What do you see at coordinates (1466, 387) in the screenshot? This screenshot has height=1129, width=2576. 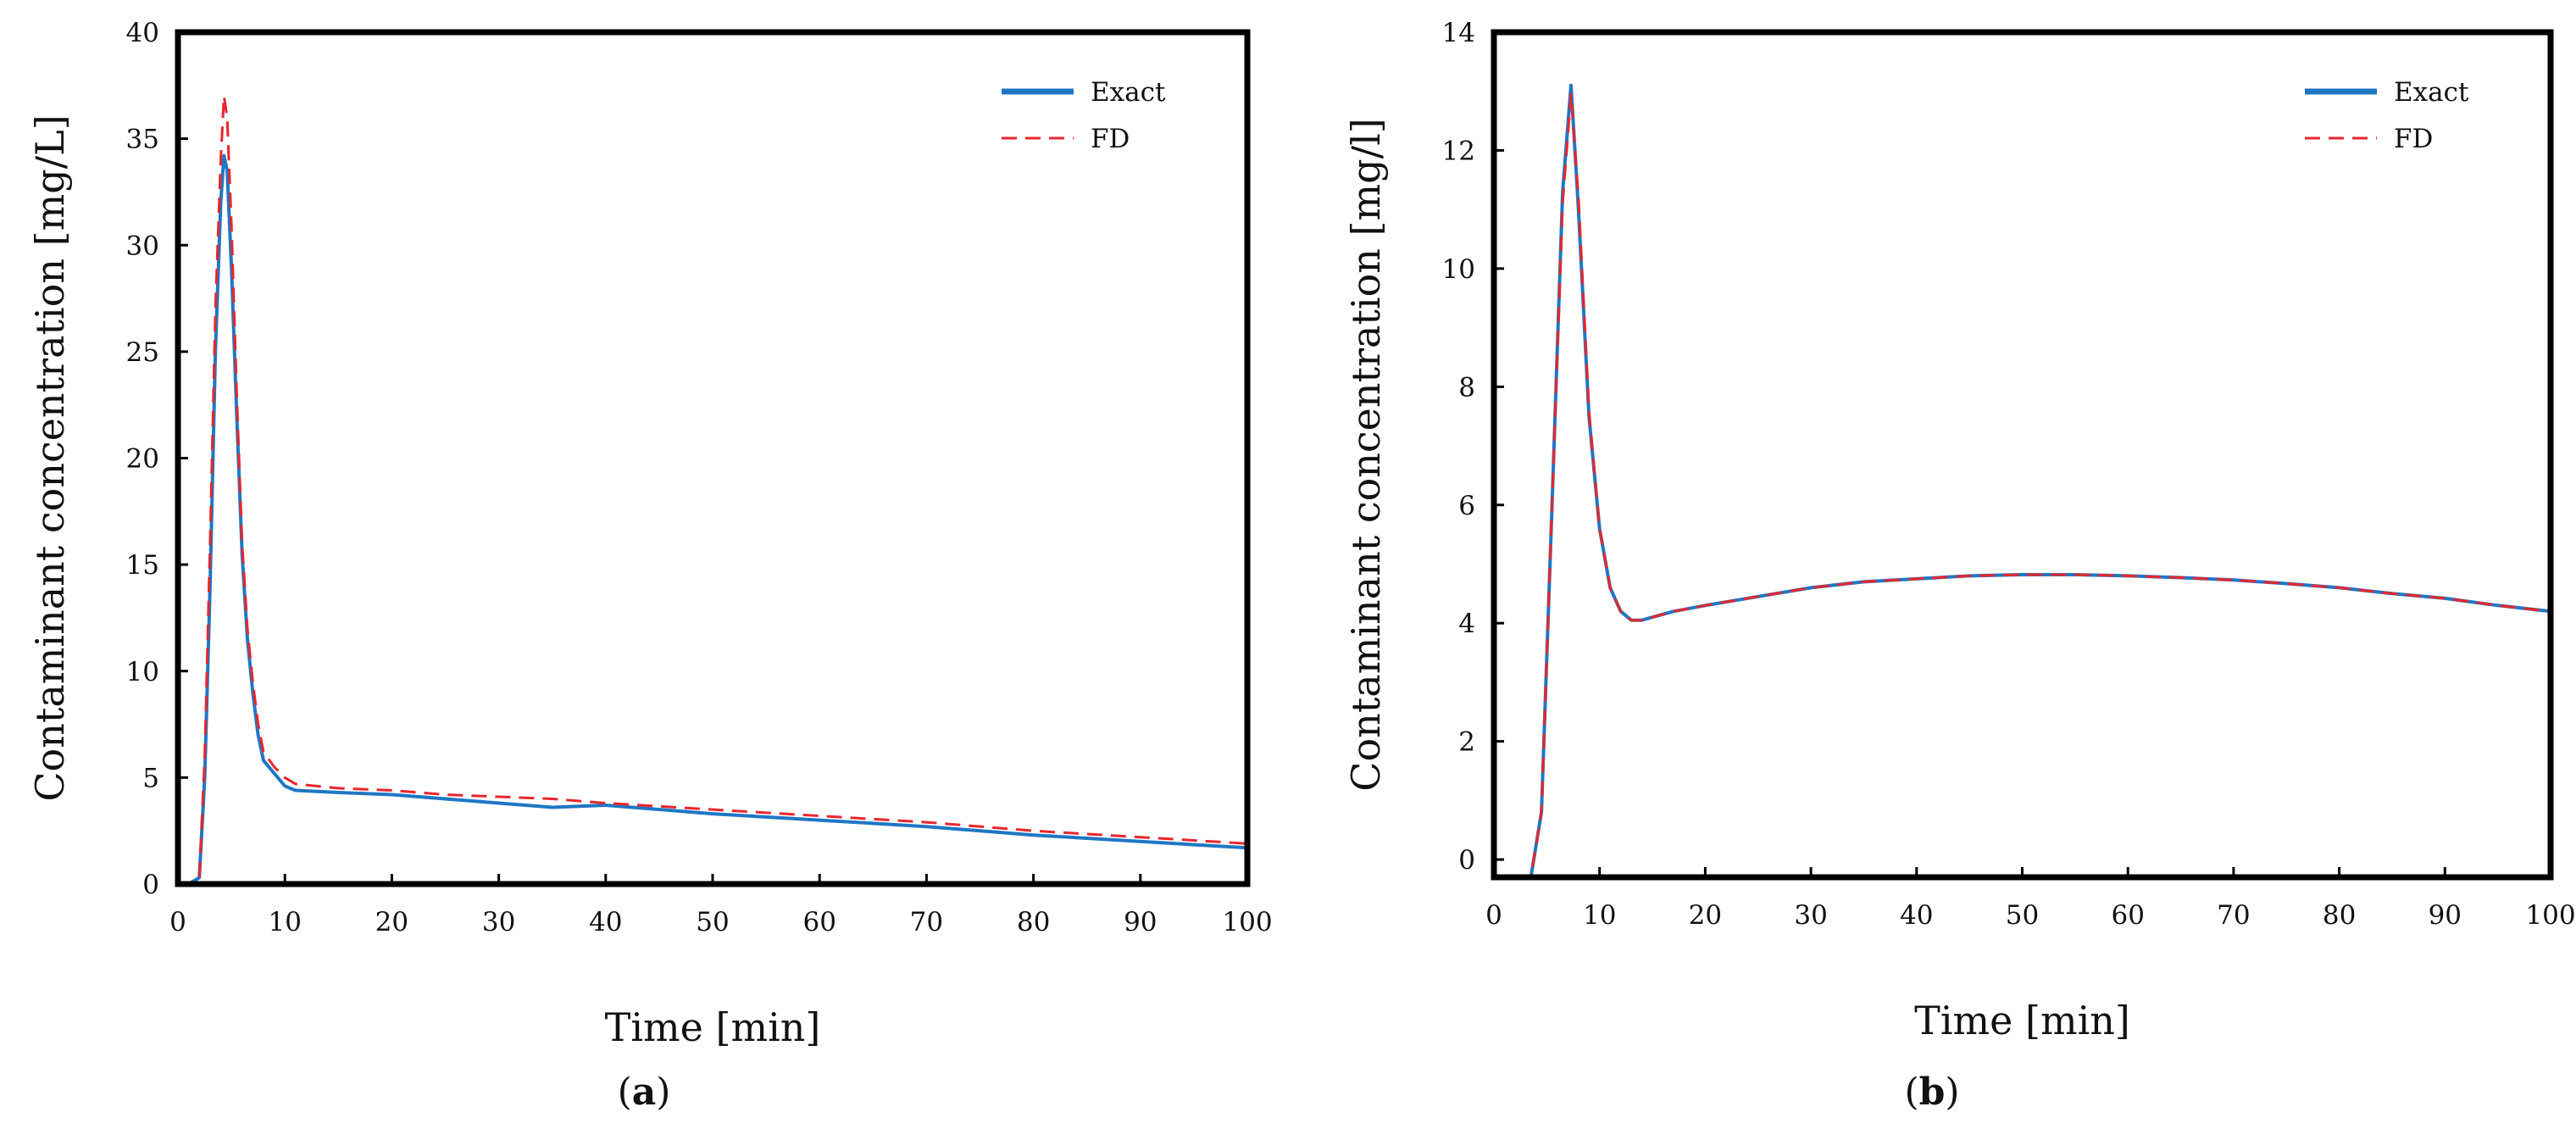 I see `y-tick-label: 8` at bounding box center [1466, 387].